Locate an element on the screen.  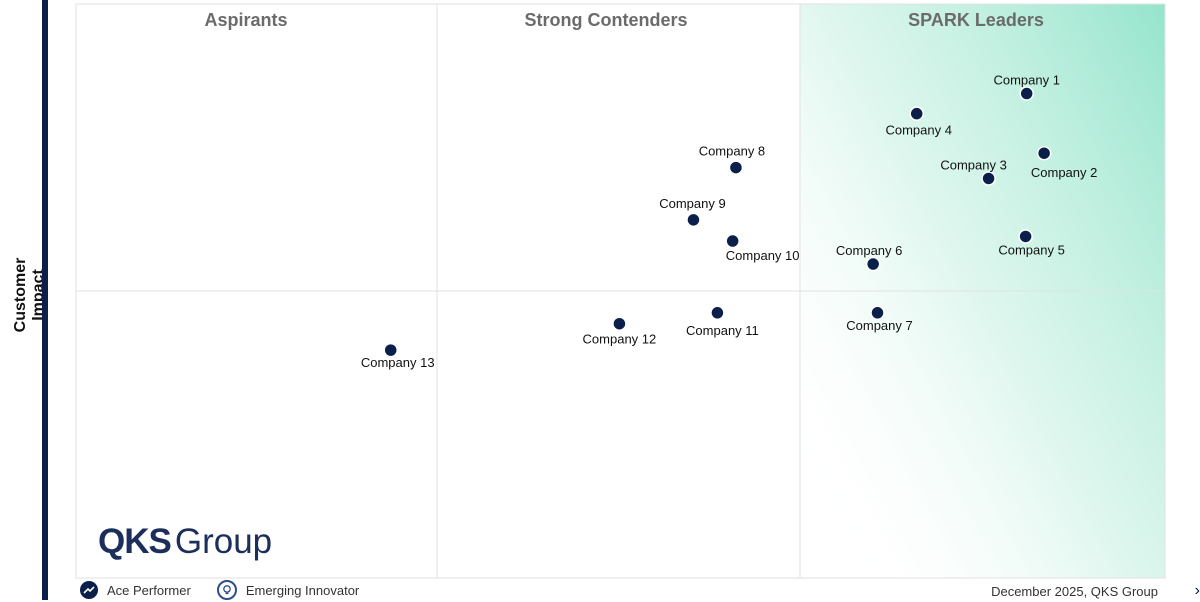
legend-label-emerging: Emerging Innovator is located at coordinates (302, 590).